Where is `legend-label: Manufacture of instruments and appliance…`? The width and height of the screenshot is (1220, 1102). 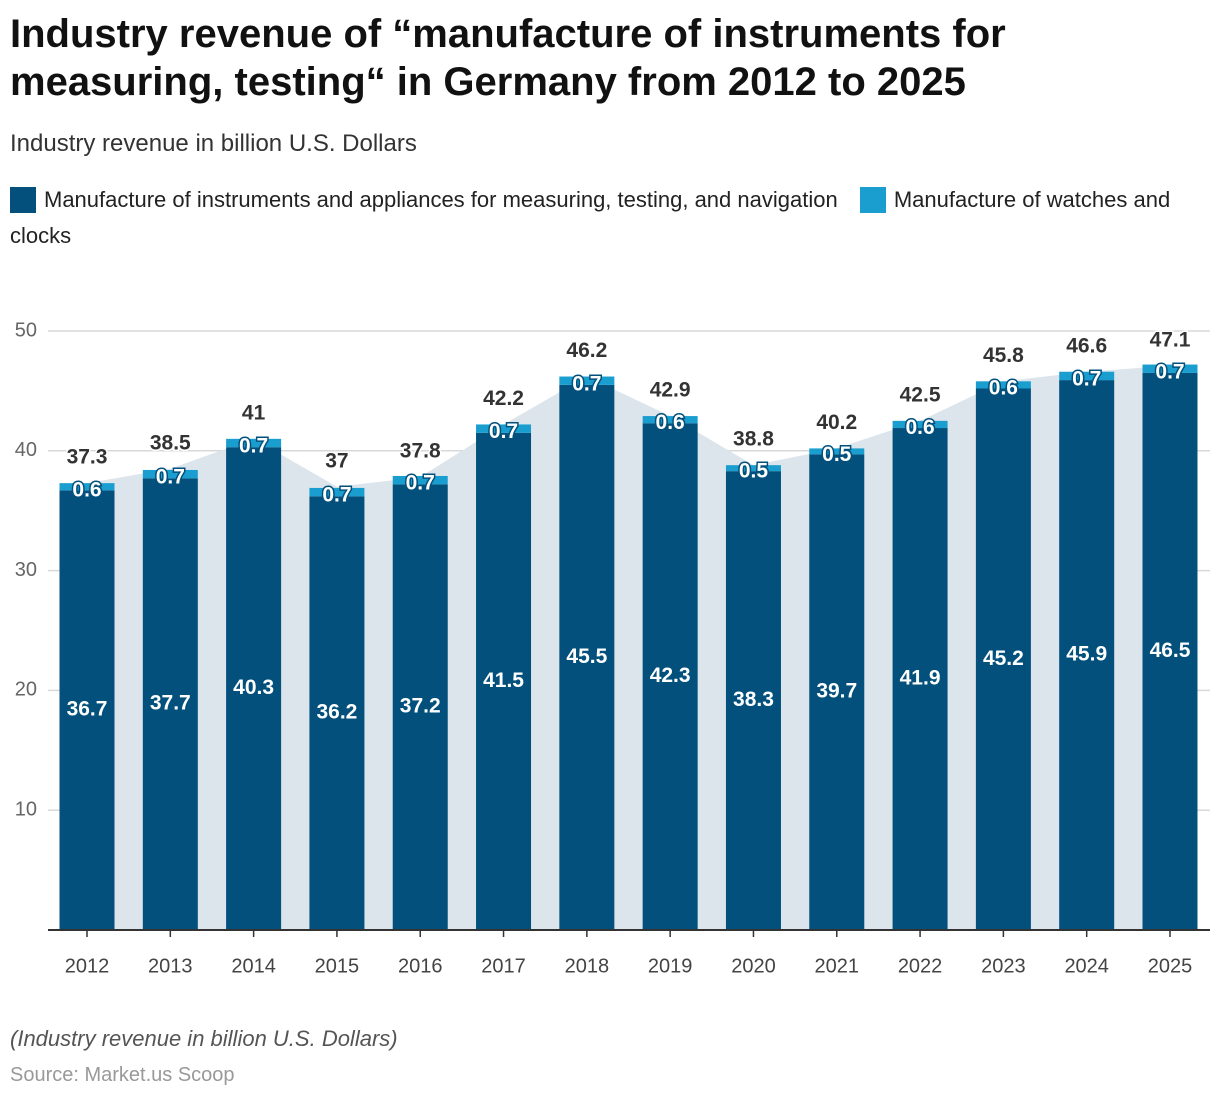 legend-label: Manufacture of instruments and appliance… is located at coordinates (441, 199).